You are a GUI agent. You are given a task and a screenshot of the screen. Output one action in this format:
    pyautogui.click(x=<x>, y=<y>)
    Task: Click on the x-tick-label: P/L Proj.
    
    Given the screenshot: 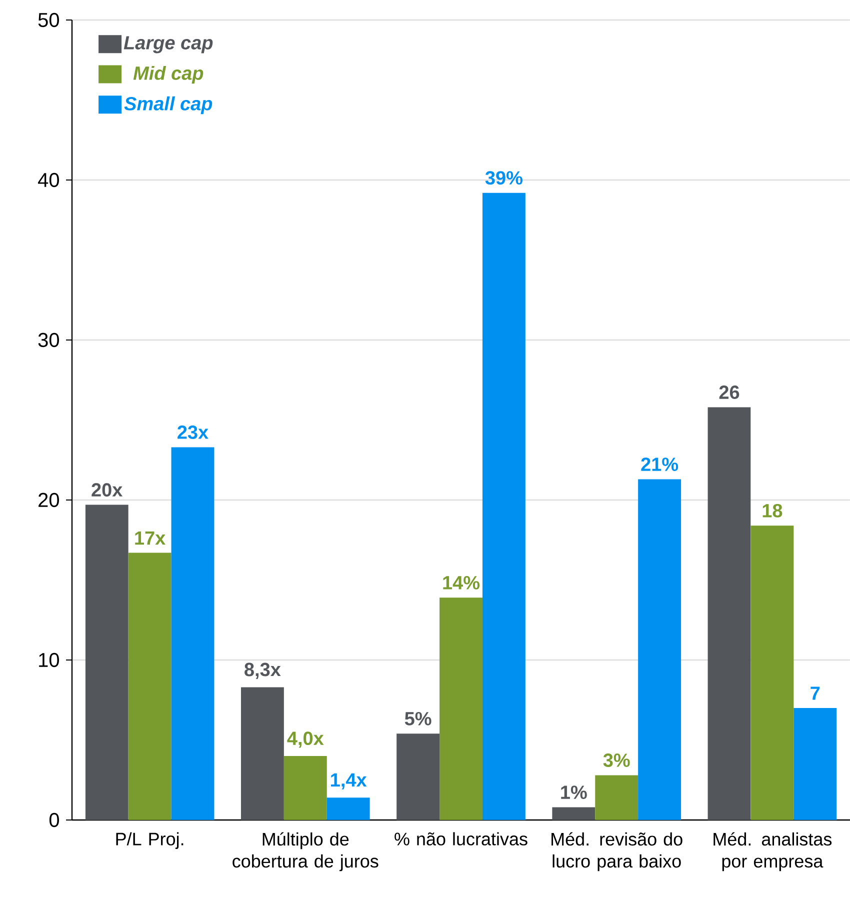 What is the action you would take?
    pyautogui.click(x=150, y=840)
    